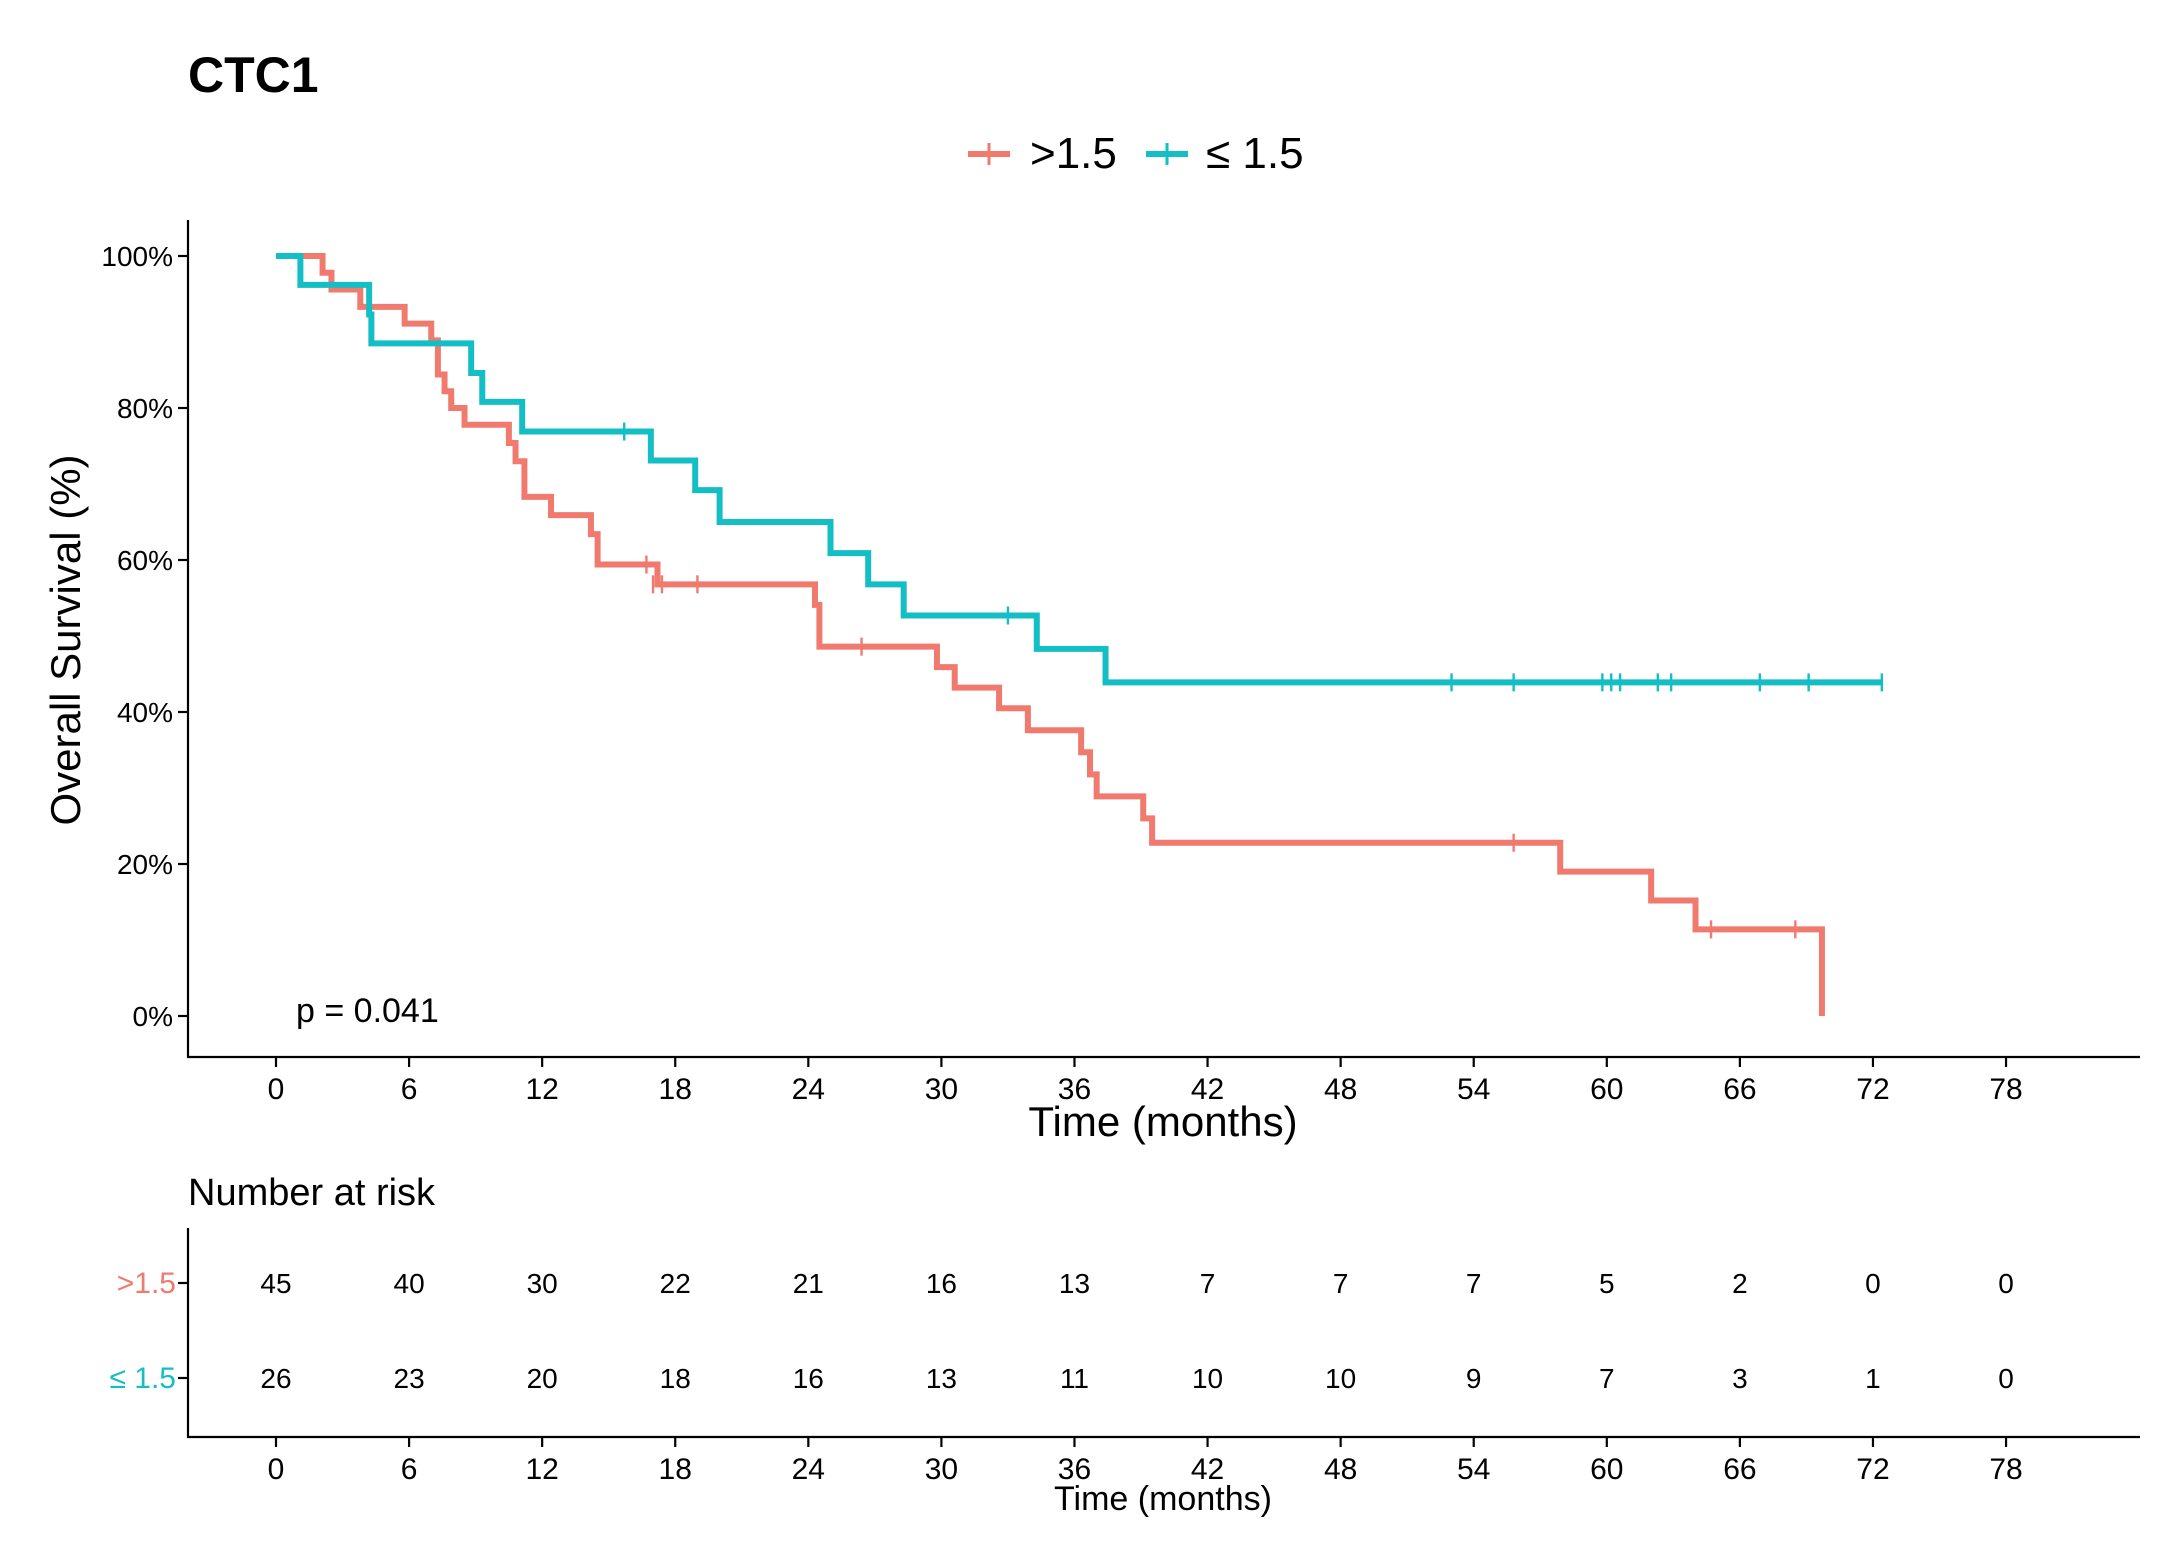 The image size is (2181, 1543). I want to click on x-tick-label-72: 72, so click(1872, 1089).